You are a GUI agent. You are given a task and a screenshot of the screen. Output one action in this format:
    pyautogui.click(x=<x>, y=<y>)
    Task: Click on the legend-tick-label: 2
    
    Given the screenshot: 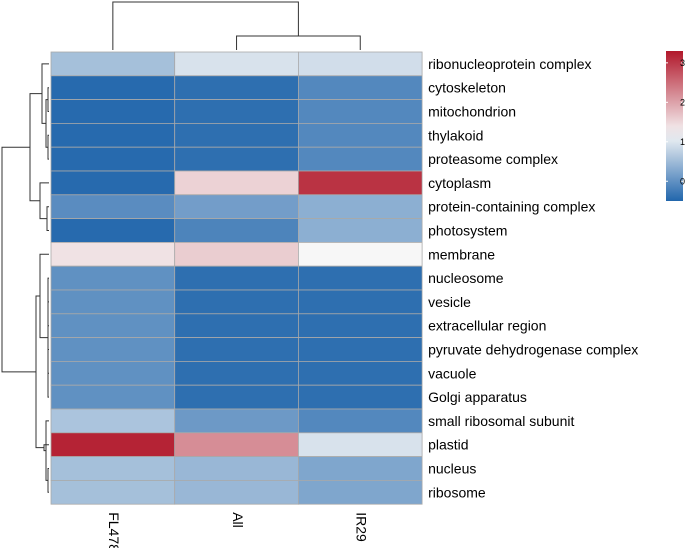 What is the action you would take?
    pyautogui.click(x=682, y=102)
    